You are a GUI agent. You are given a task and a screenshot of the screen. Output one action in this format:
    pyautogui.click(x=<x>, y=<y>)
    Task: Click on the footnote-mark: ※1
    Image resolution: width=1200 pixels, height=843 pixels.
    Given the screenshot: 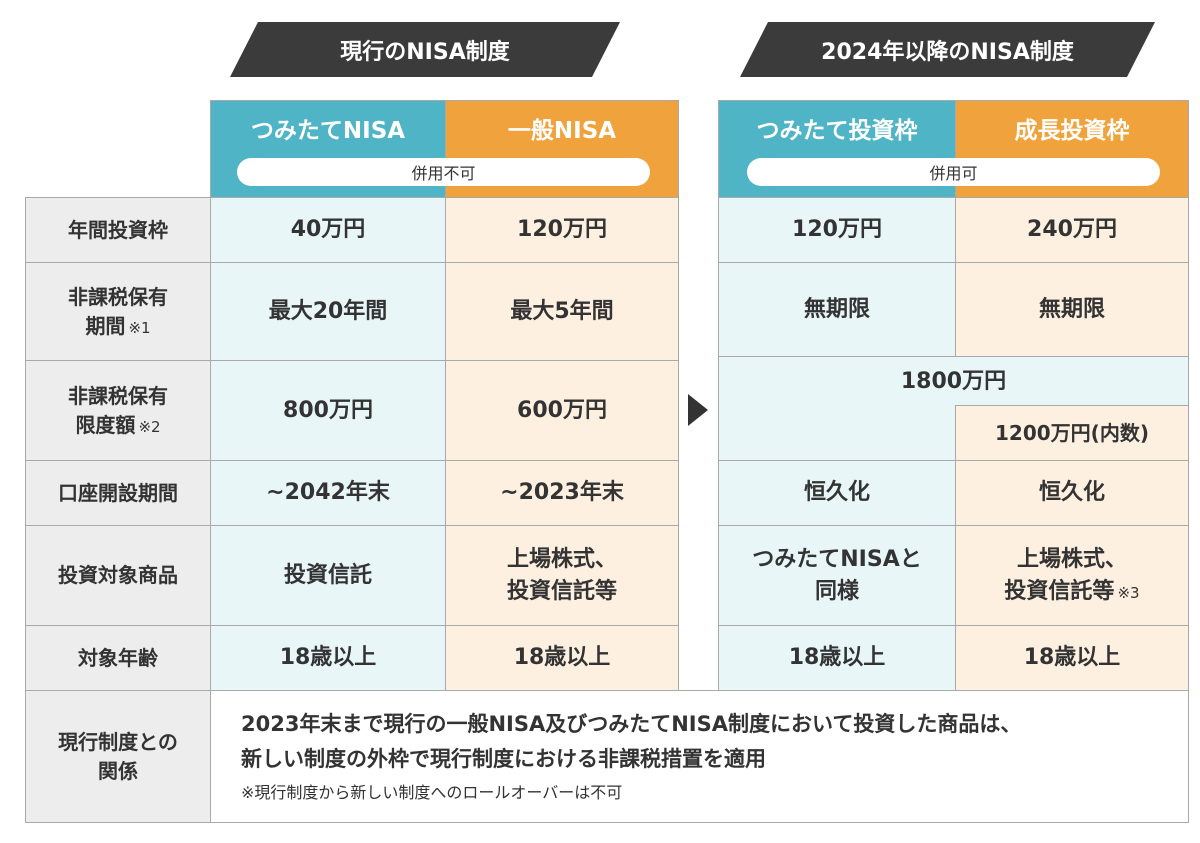 What is the action you would take?
    pyautogui.click(x=139, y=327)
    